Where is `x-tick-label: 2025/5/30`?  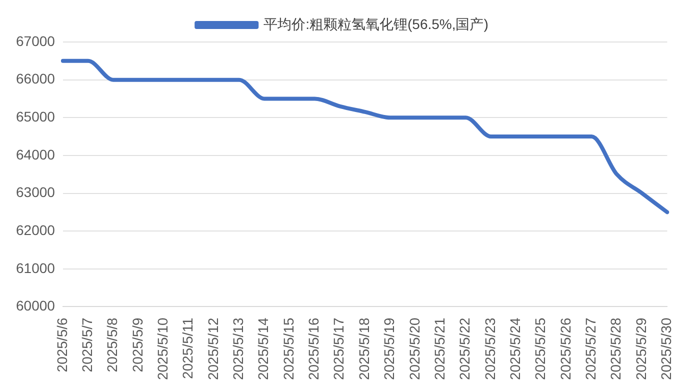 x-tick-label: 2025/5/30 is located at coordinates (666, 349).